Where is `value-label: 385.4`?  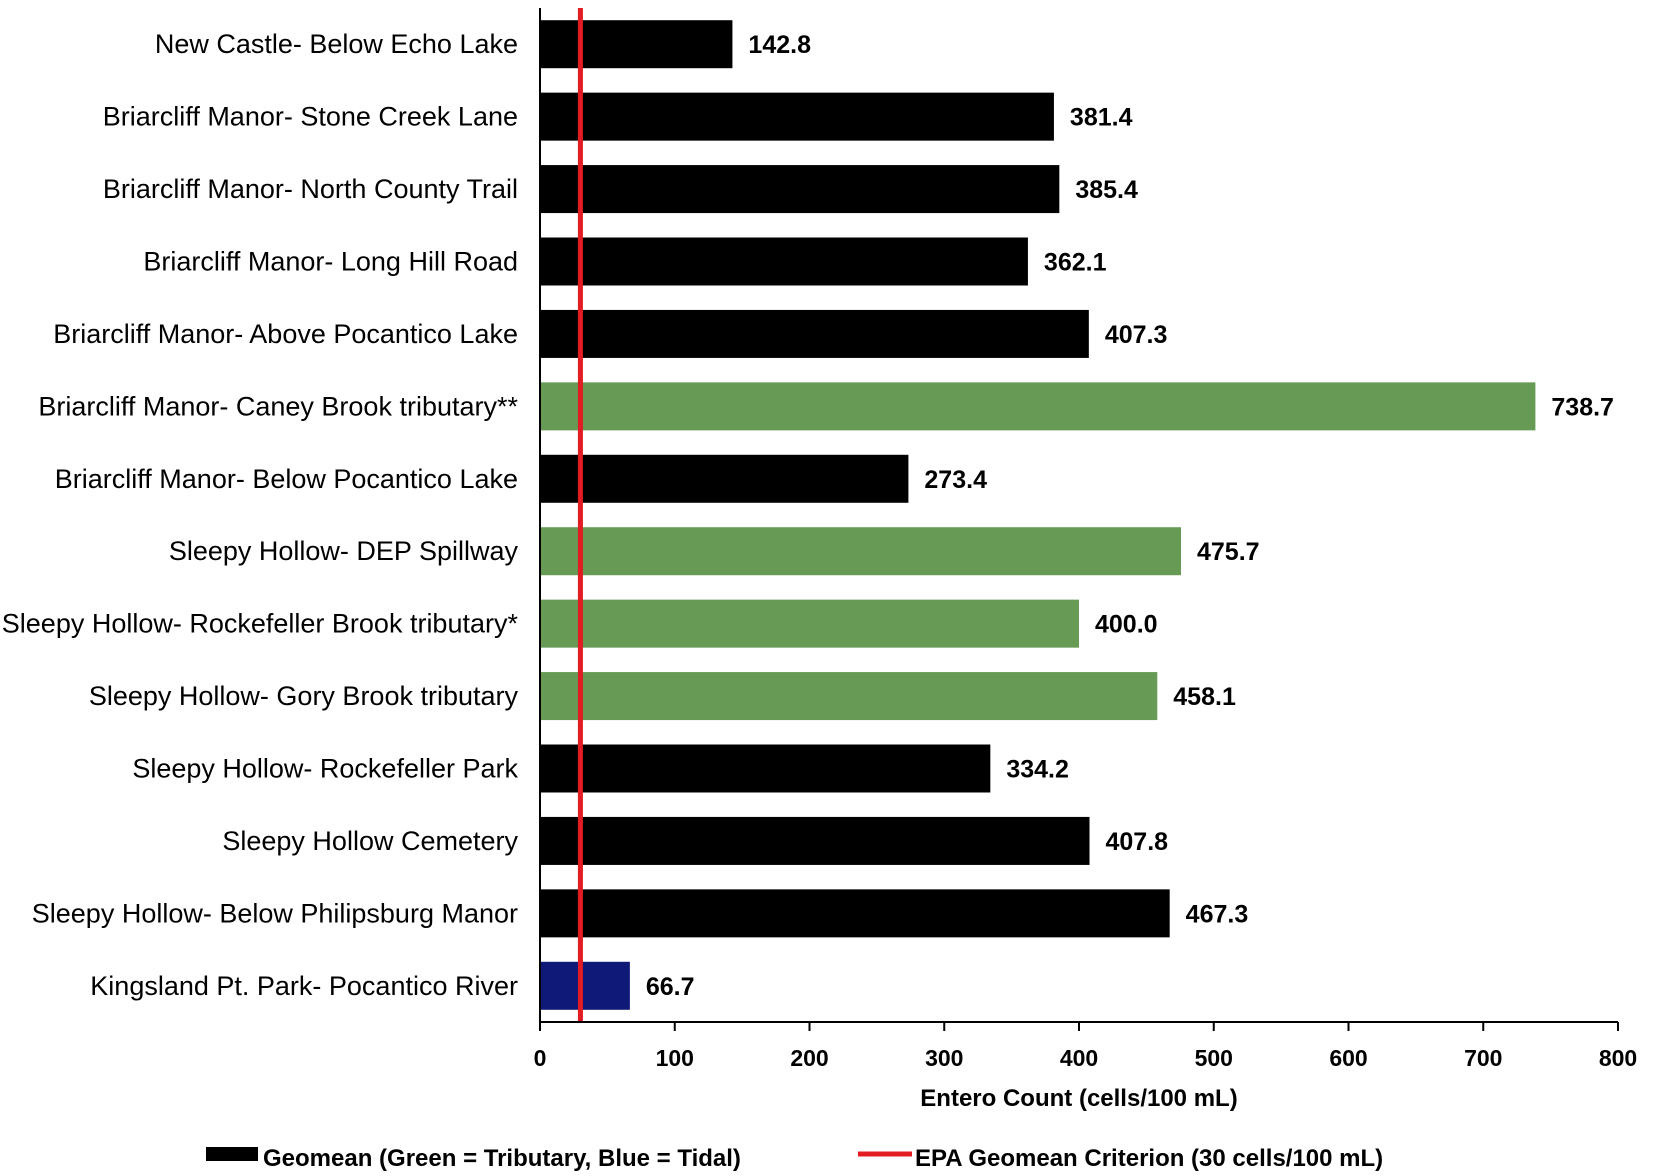
value-label: 385.4 is located at coordinates (1106, 190).